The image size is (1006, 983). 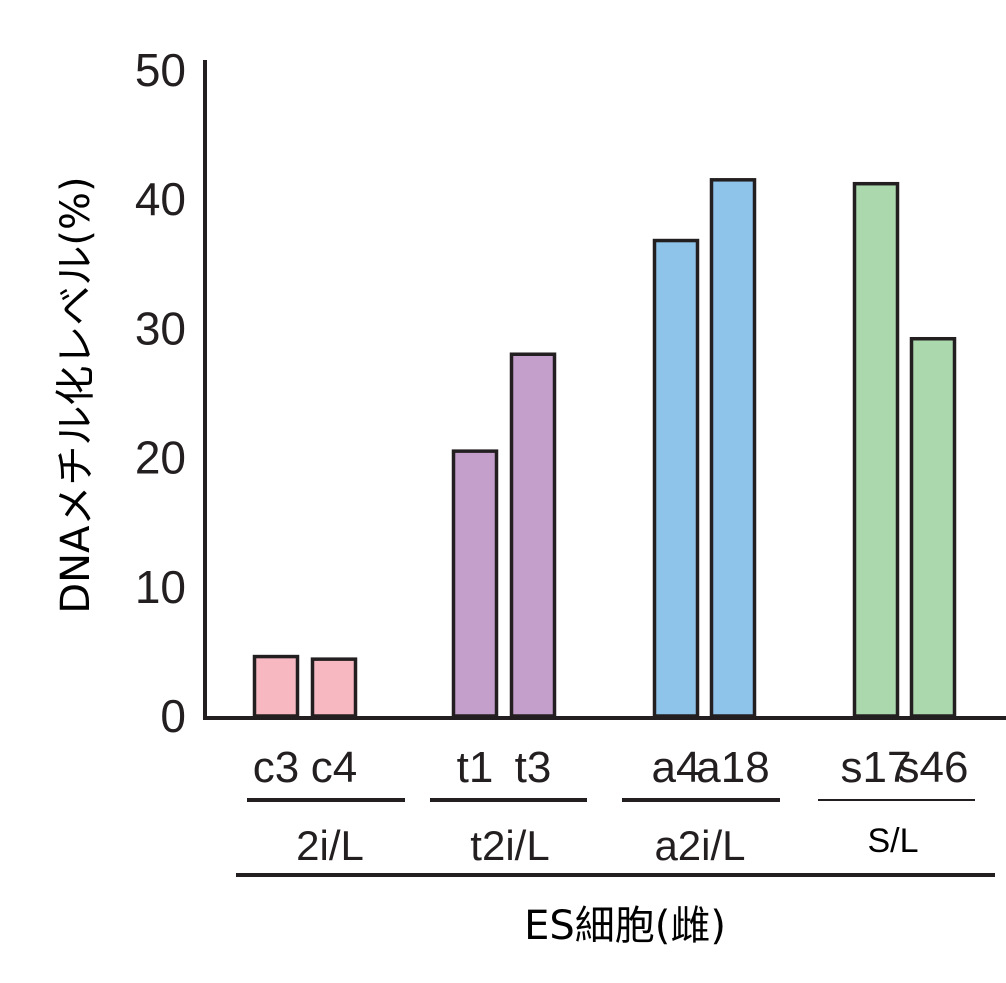 What do you see at coordinates (611, 833) in the screenshot?
I see `group-brackets: 2i/L t2i/L a2i/L S/L` at bounding box center [611, 833].